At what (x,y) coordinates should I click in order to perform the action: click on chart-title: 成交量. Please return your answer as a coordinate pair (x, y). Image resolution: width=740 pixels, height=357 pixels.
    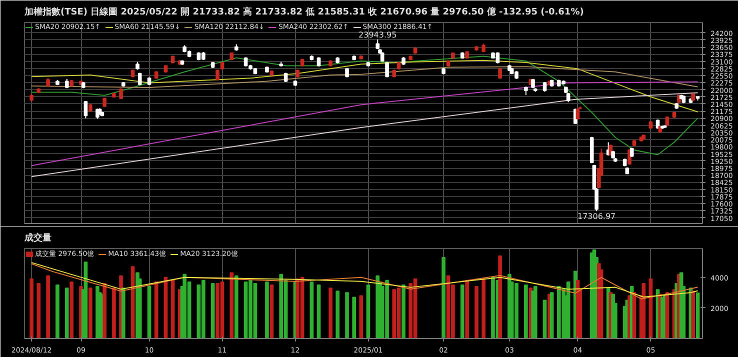
    Looking at the image, I should click on (38, 238).